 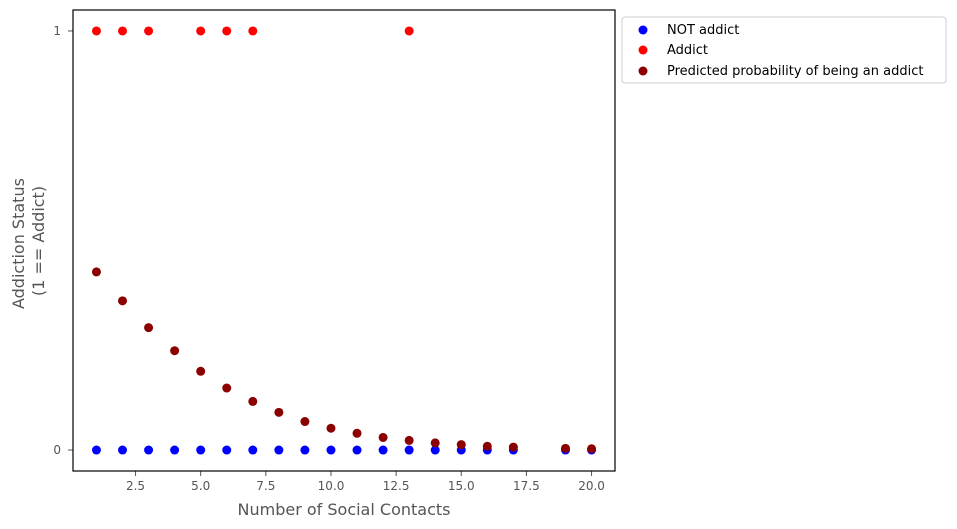 What do you see at coordinates (703, 30) in the screenshot?
I see `legend-label-not-addict: NOT addict` at bounding box center [703, 30].